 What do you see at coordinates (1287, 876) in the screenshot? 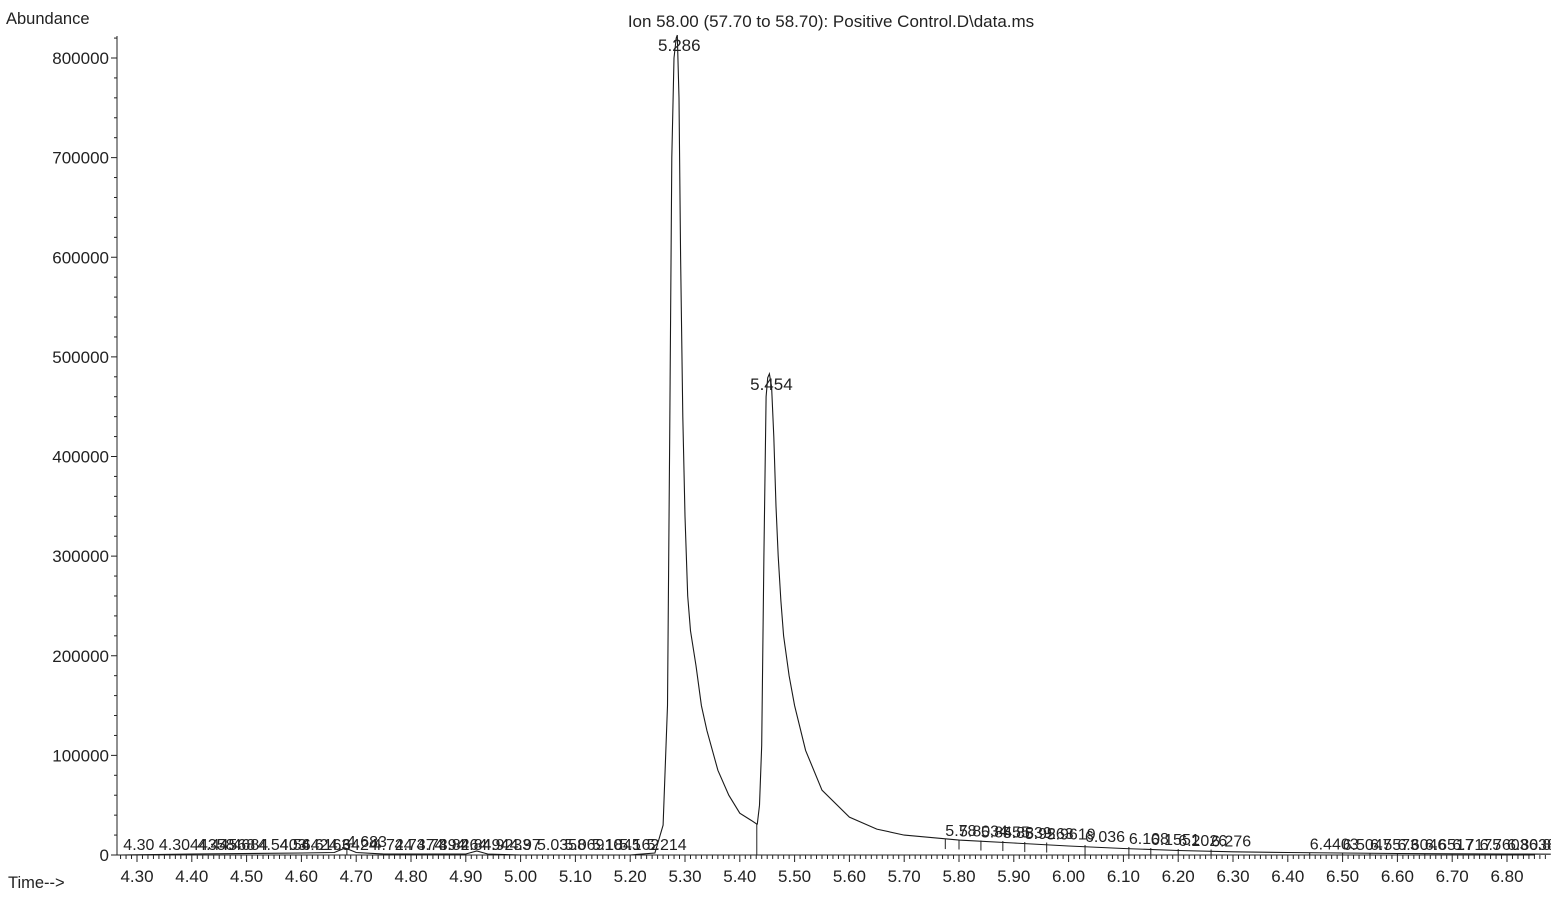
I see `x-tick-label: 6.40` at bounding box center [1287, 876].